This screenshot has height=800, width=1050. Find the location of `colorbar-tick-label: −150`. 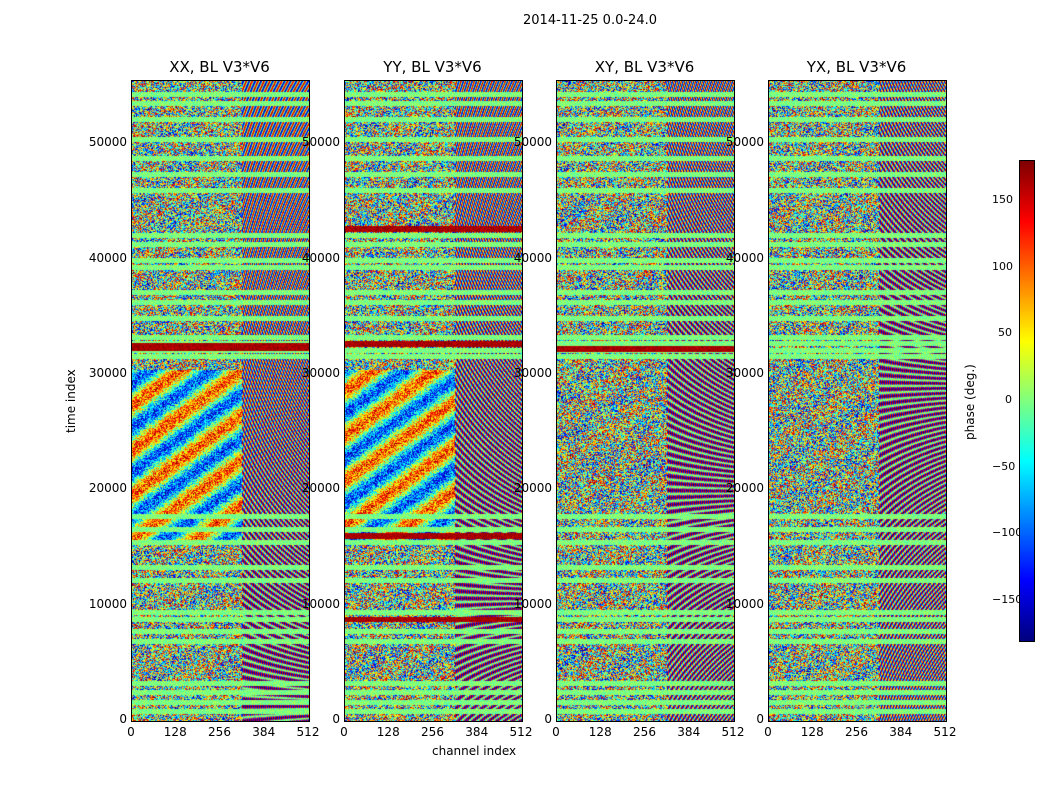

colorbar-tick-label: −150 is located at coordinates (1007, 599).